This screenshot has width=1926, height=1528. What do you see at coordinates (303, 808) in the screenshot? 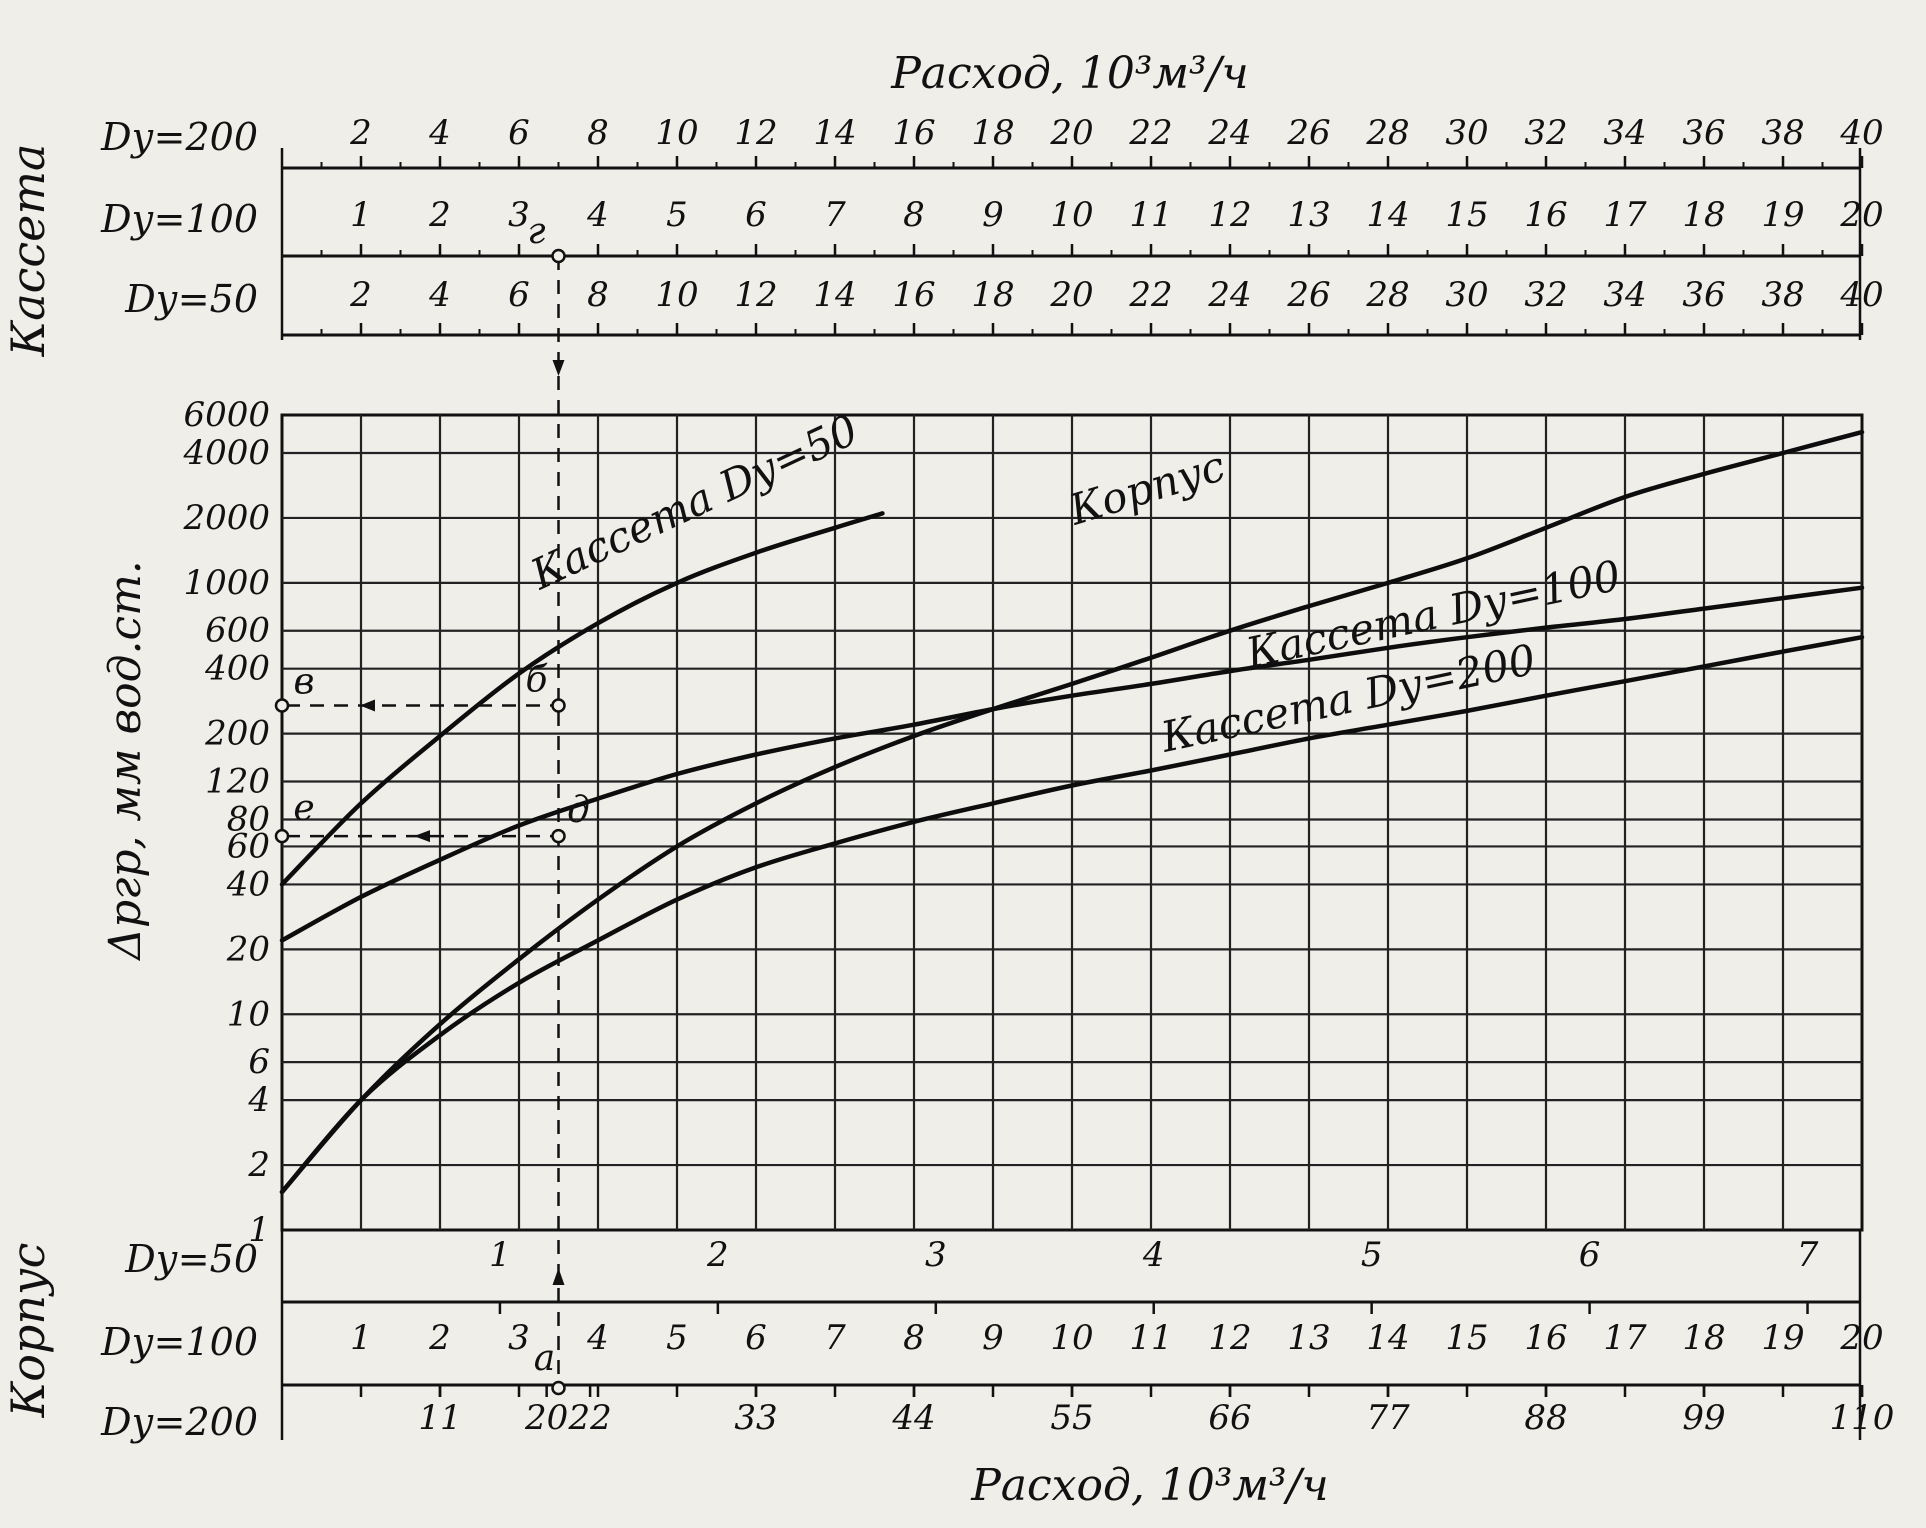
I see `point-label-e: е` at bounding box center [303, 808].